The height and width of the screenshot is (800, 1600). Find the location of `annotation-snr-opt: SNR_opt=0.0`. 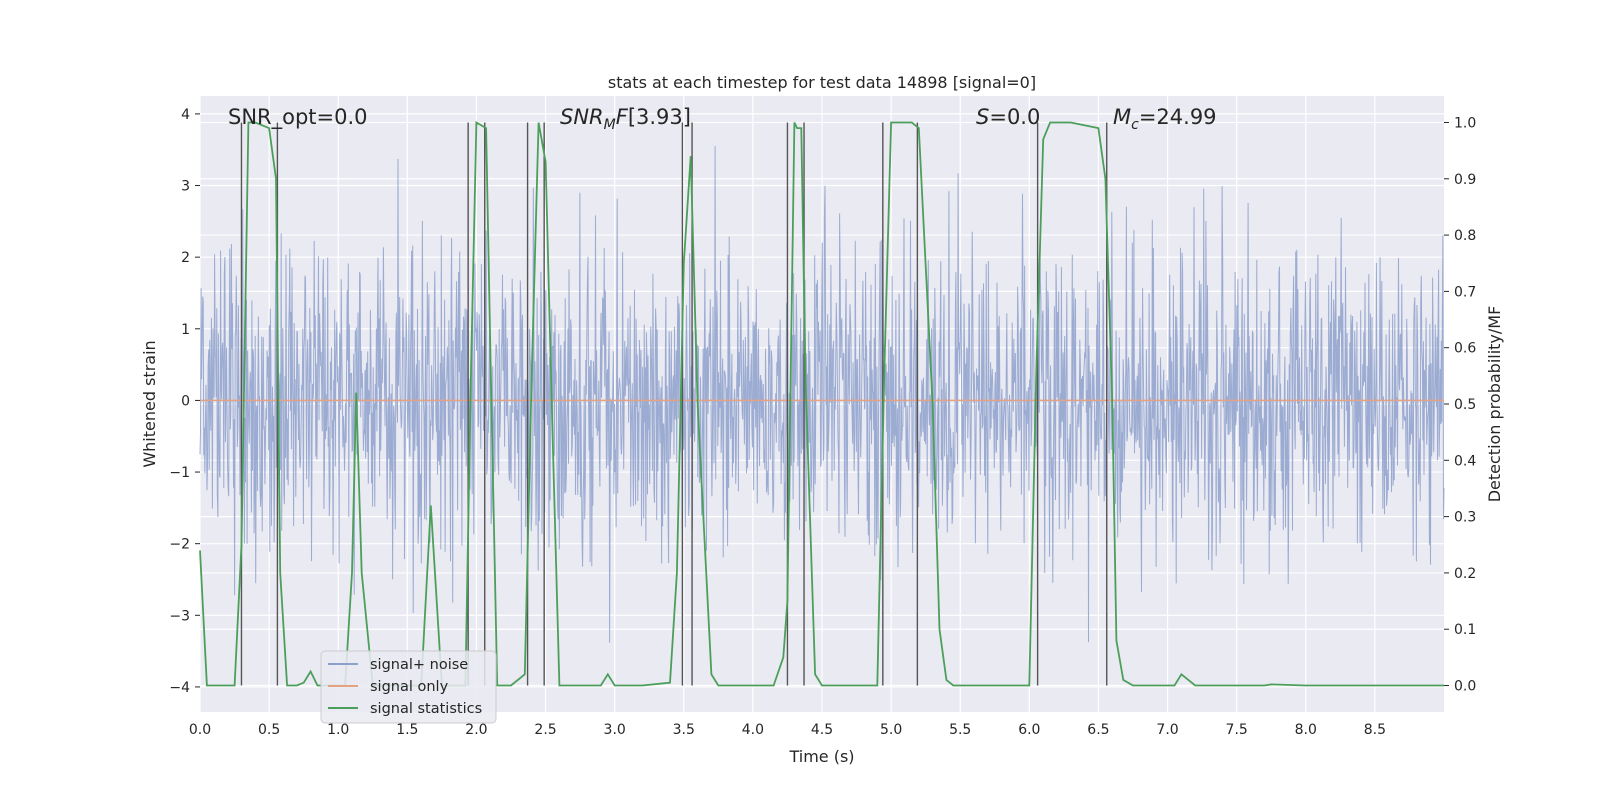

annotation-snr-opt: SNR_opt=0.0 is located at coordinates (298, 117).